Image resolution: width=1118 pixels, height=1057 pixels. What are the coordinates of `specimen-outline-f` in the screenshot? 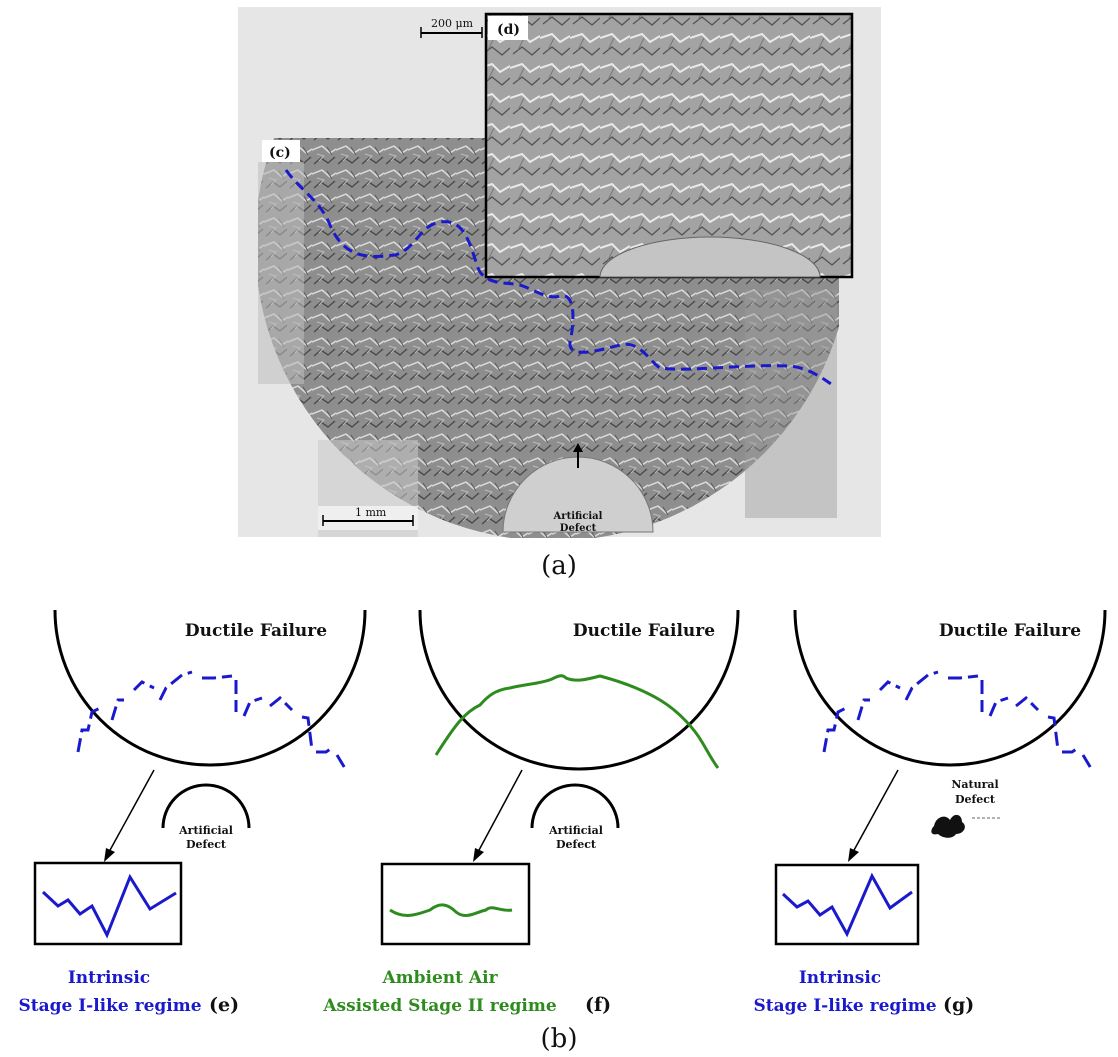 It's located at (579, 690).